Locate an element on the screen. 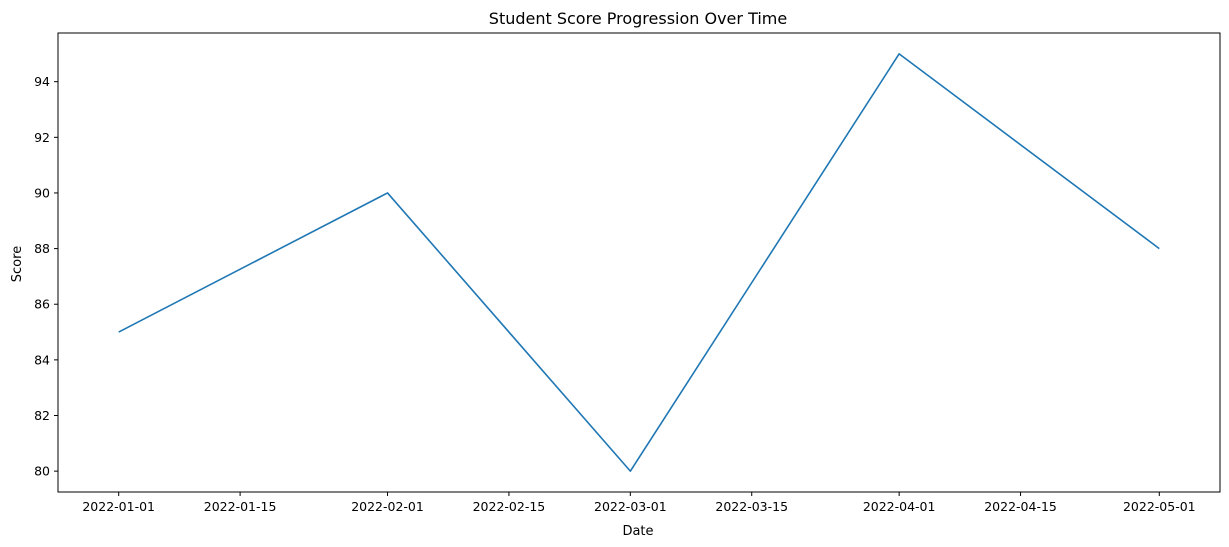  y-tick-label: 84 is located at coordinates (42, 359).